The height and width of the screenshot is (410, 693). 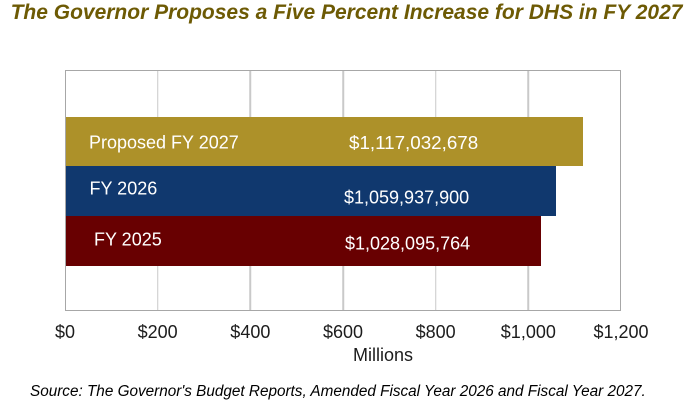 I want to click on x-tick-label: $1,000, so click(x=528, y=331).